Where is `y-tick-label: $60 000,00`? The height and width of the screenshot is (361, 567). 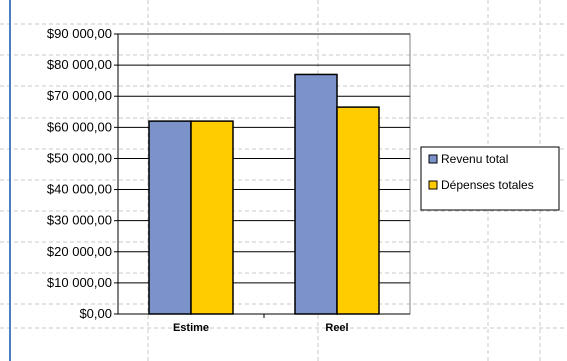 y-tick-label: $60 000,00 is located at coordinates (79, 126).